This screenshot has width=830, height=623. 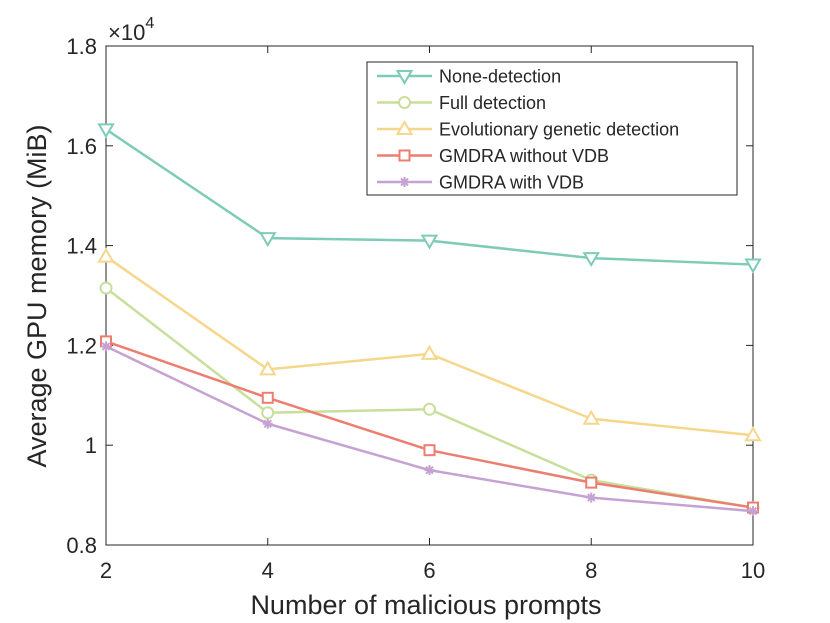 What do you see at coordinates (81, 46) in the screenshot?
I see `y-tick-label: 1.8` at bounding box center [81, 46].